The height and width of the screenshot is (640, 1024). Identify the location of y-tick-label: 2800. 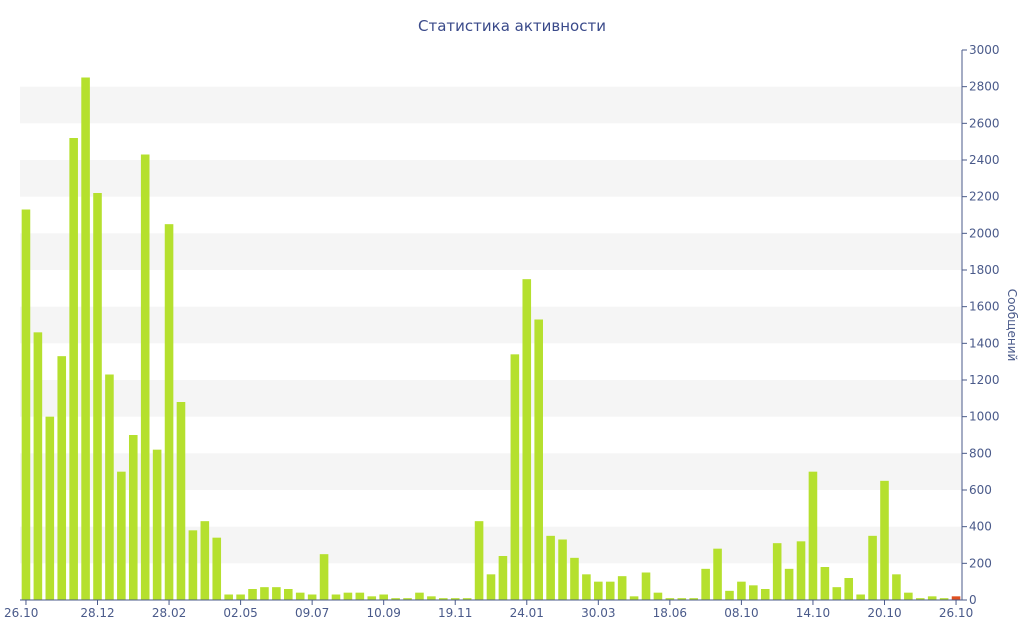
(984, 87).